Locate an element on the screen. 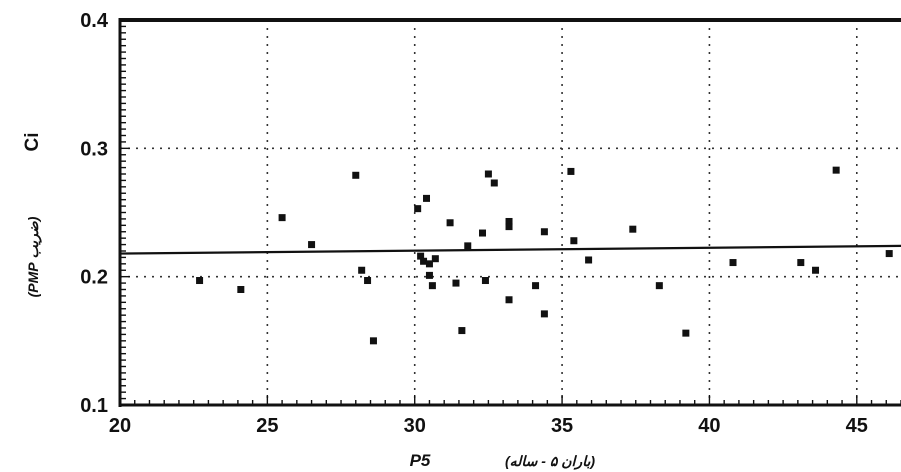 Image resolution: width=901 pixels, height=472 pixels. y-tick-label: 0.2 is located at coordinates (94, 278).